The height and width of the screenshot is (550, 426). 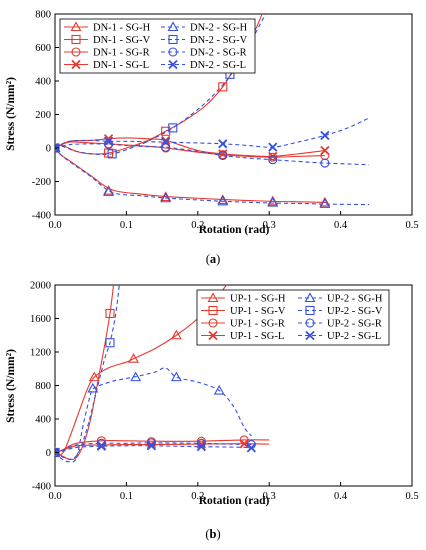 What do you see at coordinates (40, 319) in the screenshot?
I see `y-tick-label: 1600` at bounding box center [40, 319].